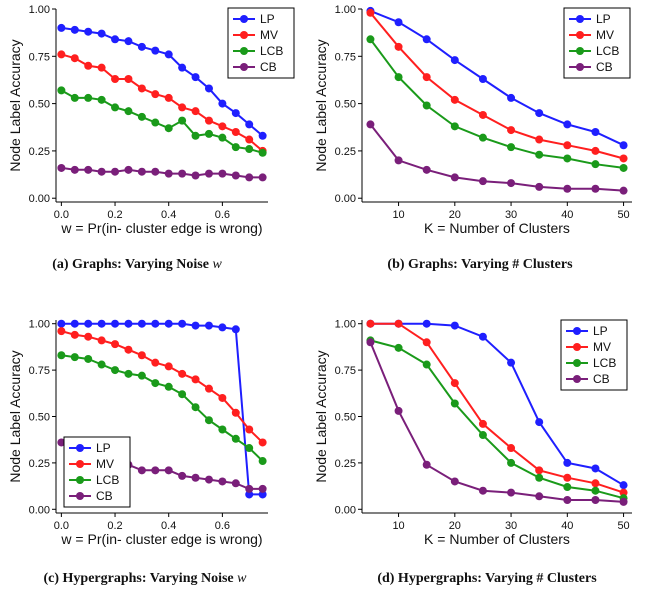  What do you see at coordinates (487, 578) in the screenshot?
I see `panel-caption: (d) Hypergraphs: Varying # Clusters` at bounding box center [487, 578].